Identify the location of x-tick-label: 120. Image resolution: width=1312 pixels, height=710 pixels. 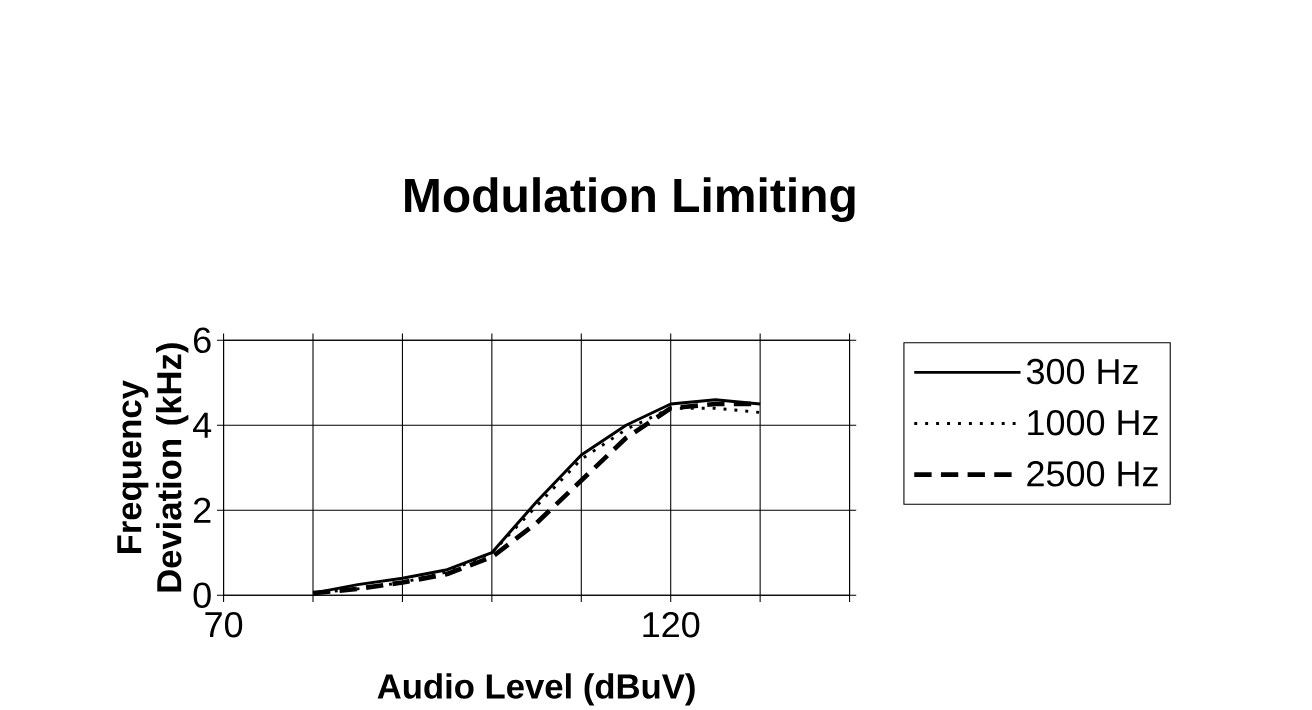
(671, 624).